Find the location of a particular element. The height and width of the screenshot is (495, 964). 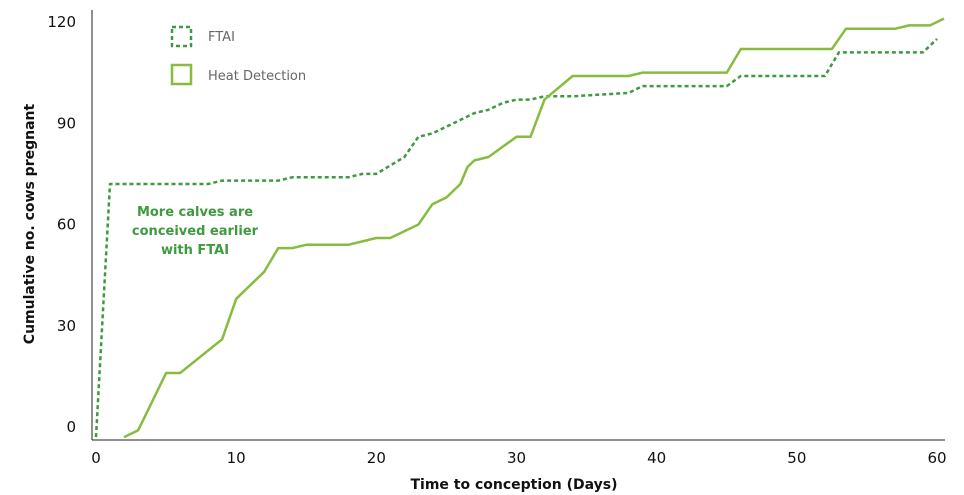

x-tick-label: 0 is located at coordinates (96, 458).